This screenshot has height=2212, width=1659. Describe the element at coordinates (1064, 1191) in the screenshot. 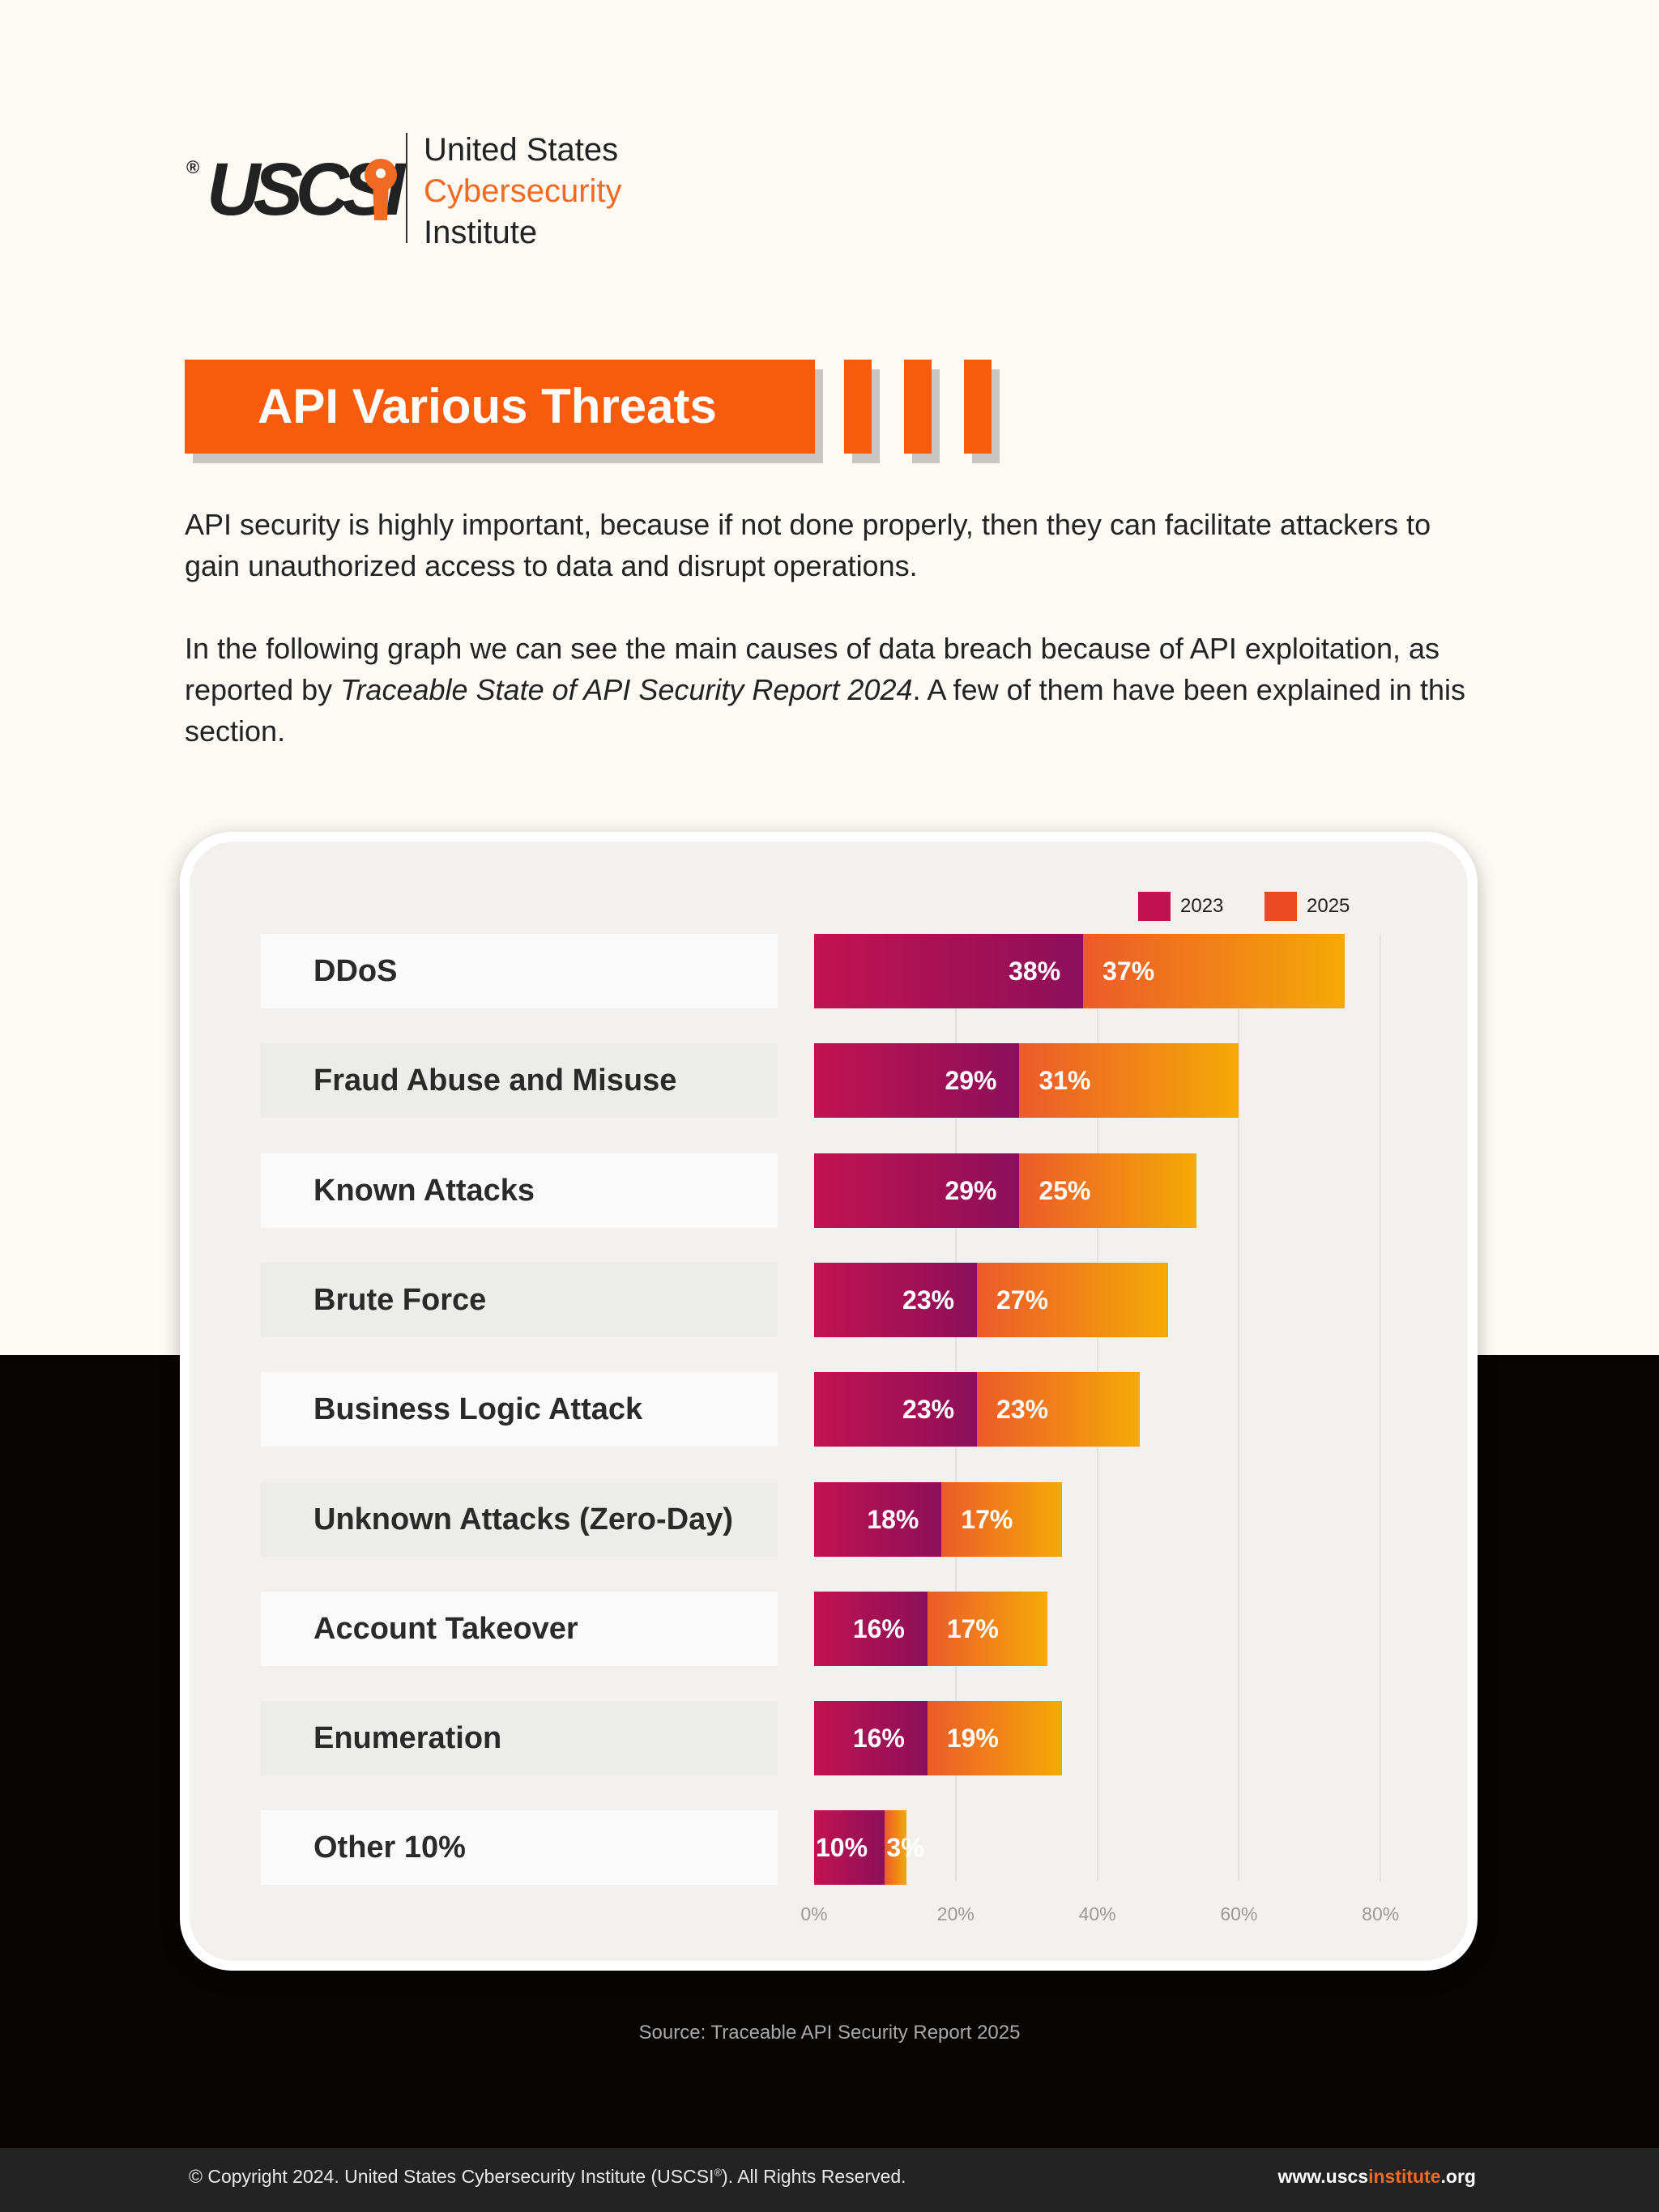

I see `data-label-2025: 25%` at that location.